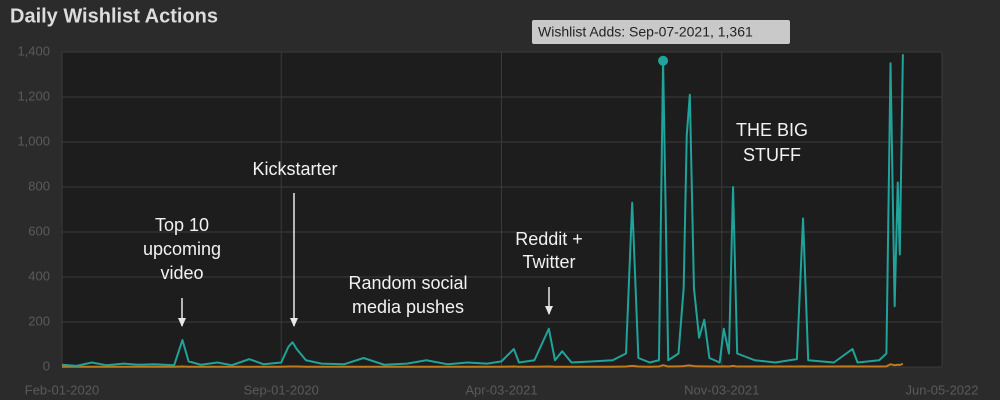 This screenshot has width=1000, height=400. What do you see at coordinates (33, 95) in the screenshot?
I see `y-tick-label: 1,200` at bounding box center [33, 95].